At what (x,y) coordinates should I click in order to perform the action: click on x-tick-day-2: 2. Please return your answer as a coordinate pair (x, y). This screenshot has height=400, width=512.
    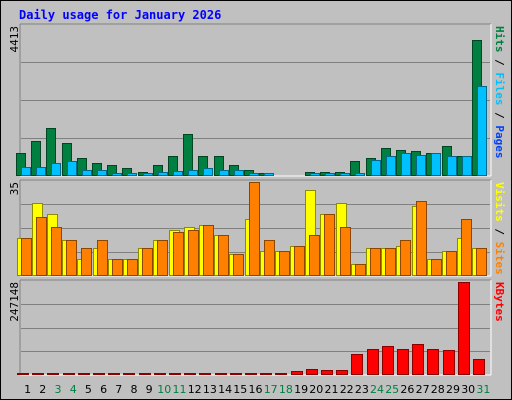
    Looking at the image, I should click on (42, 389).